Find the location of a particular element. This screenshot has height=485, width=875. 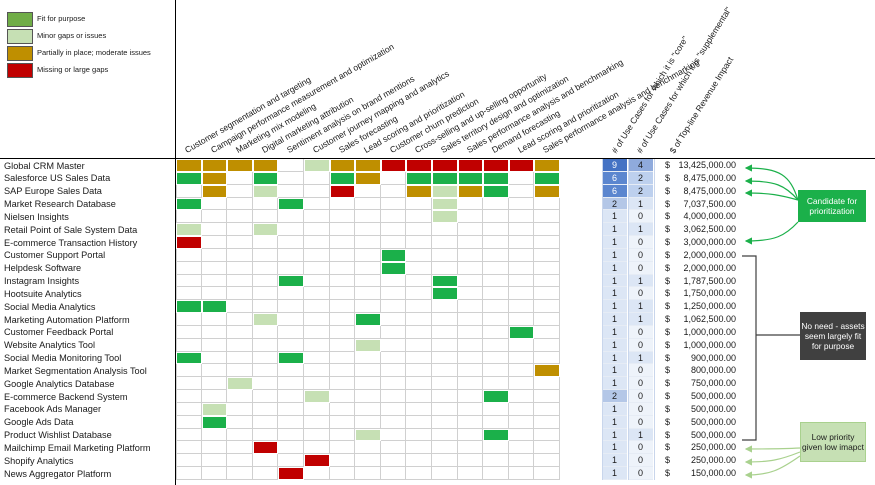

asset-name: Website Analytics Tool is located at coordinates (50, 345).